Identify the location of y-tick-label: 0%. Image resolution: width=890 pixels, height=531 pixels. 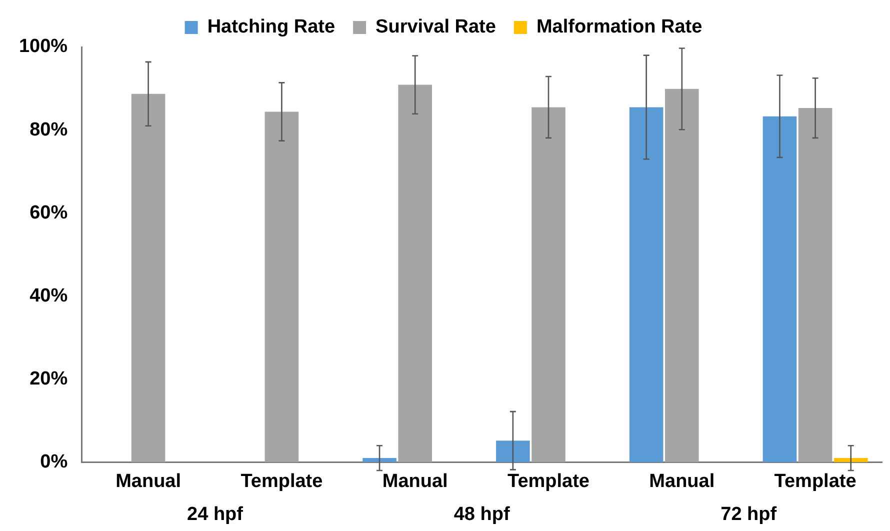
(54, 461).